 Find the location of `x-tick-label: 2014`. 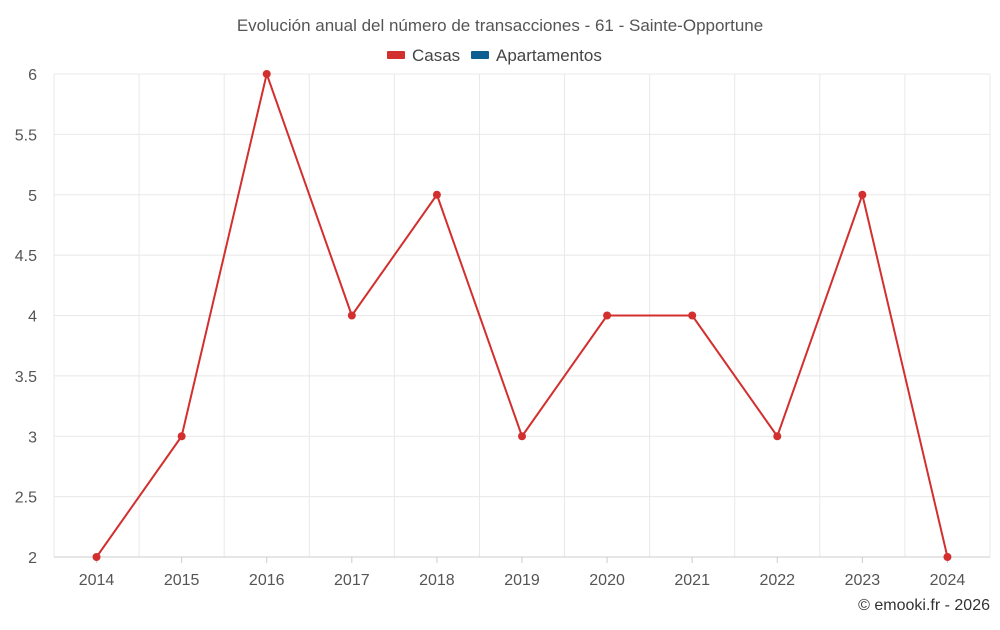

x-tick-label: 2014 is located at coordinates (97, 580).